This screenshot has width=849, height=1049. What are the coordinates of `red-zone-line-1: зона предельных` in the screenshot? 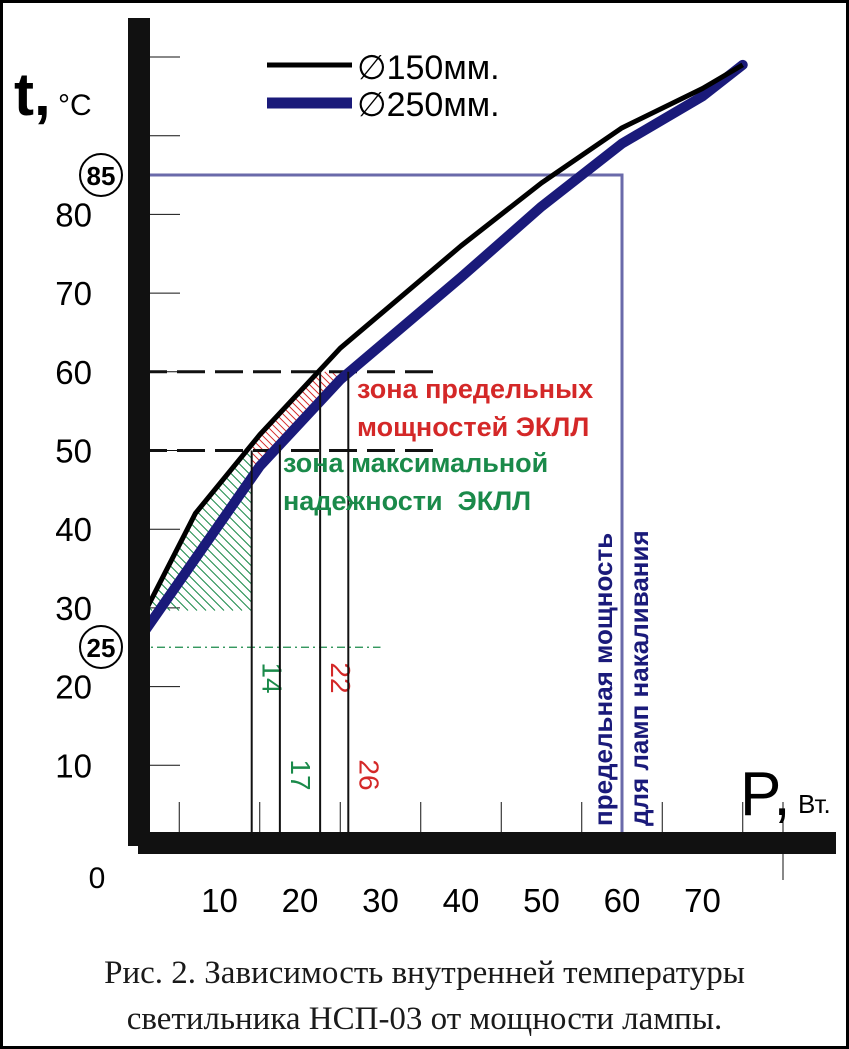 It's located at (475, 389).